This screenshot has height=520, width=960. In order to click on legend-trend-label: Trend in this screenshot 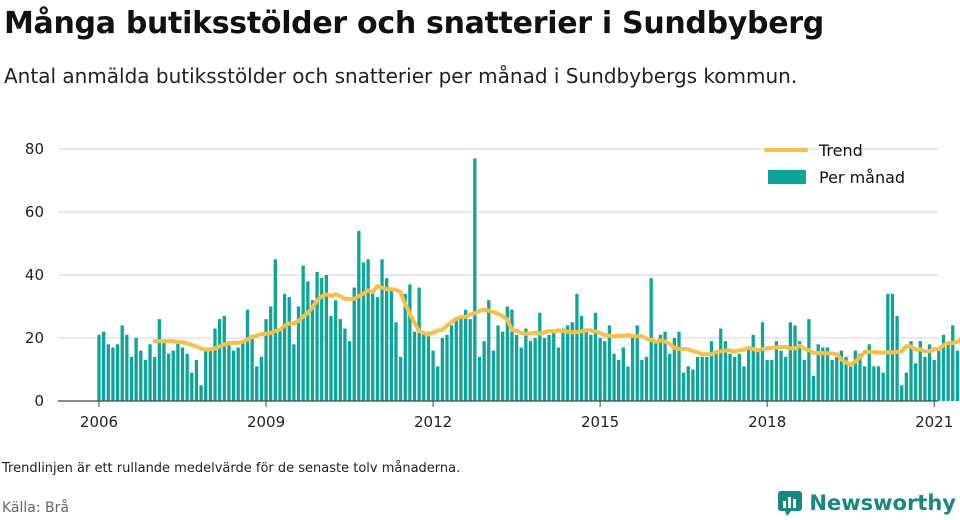, I will do `click(840, 150)`.